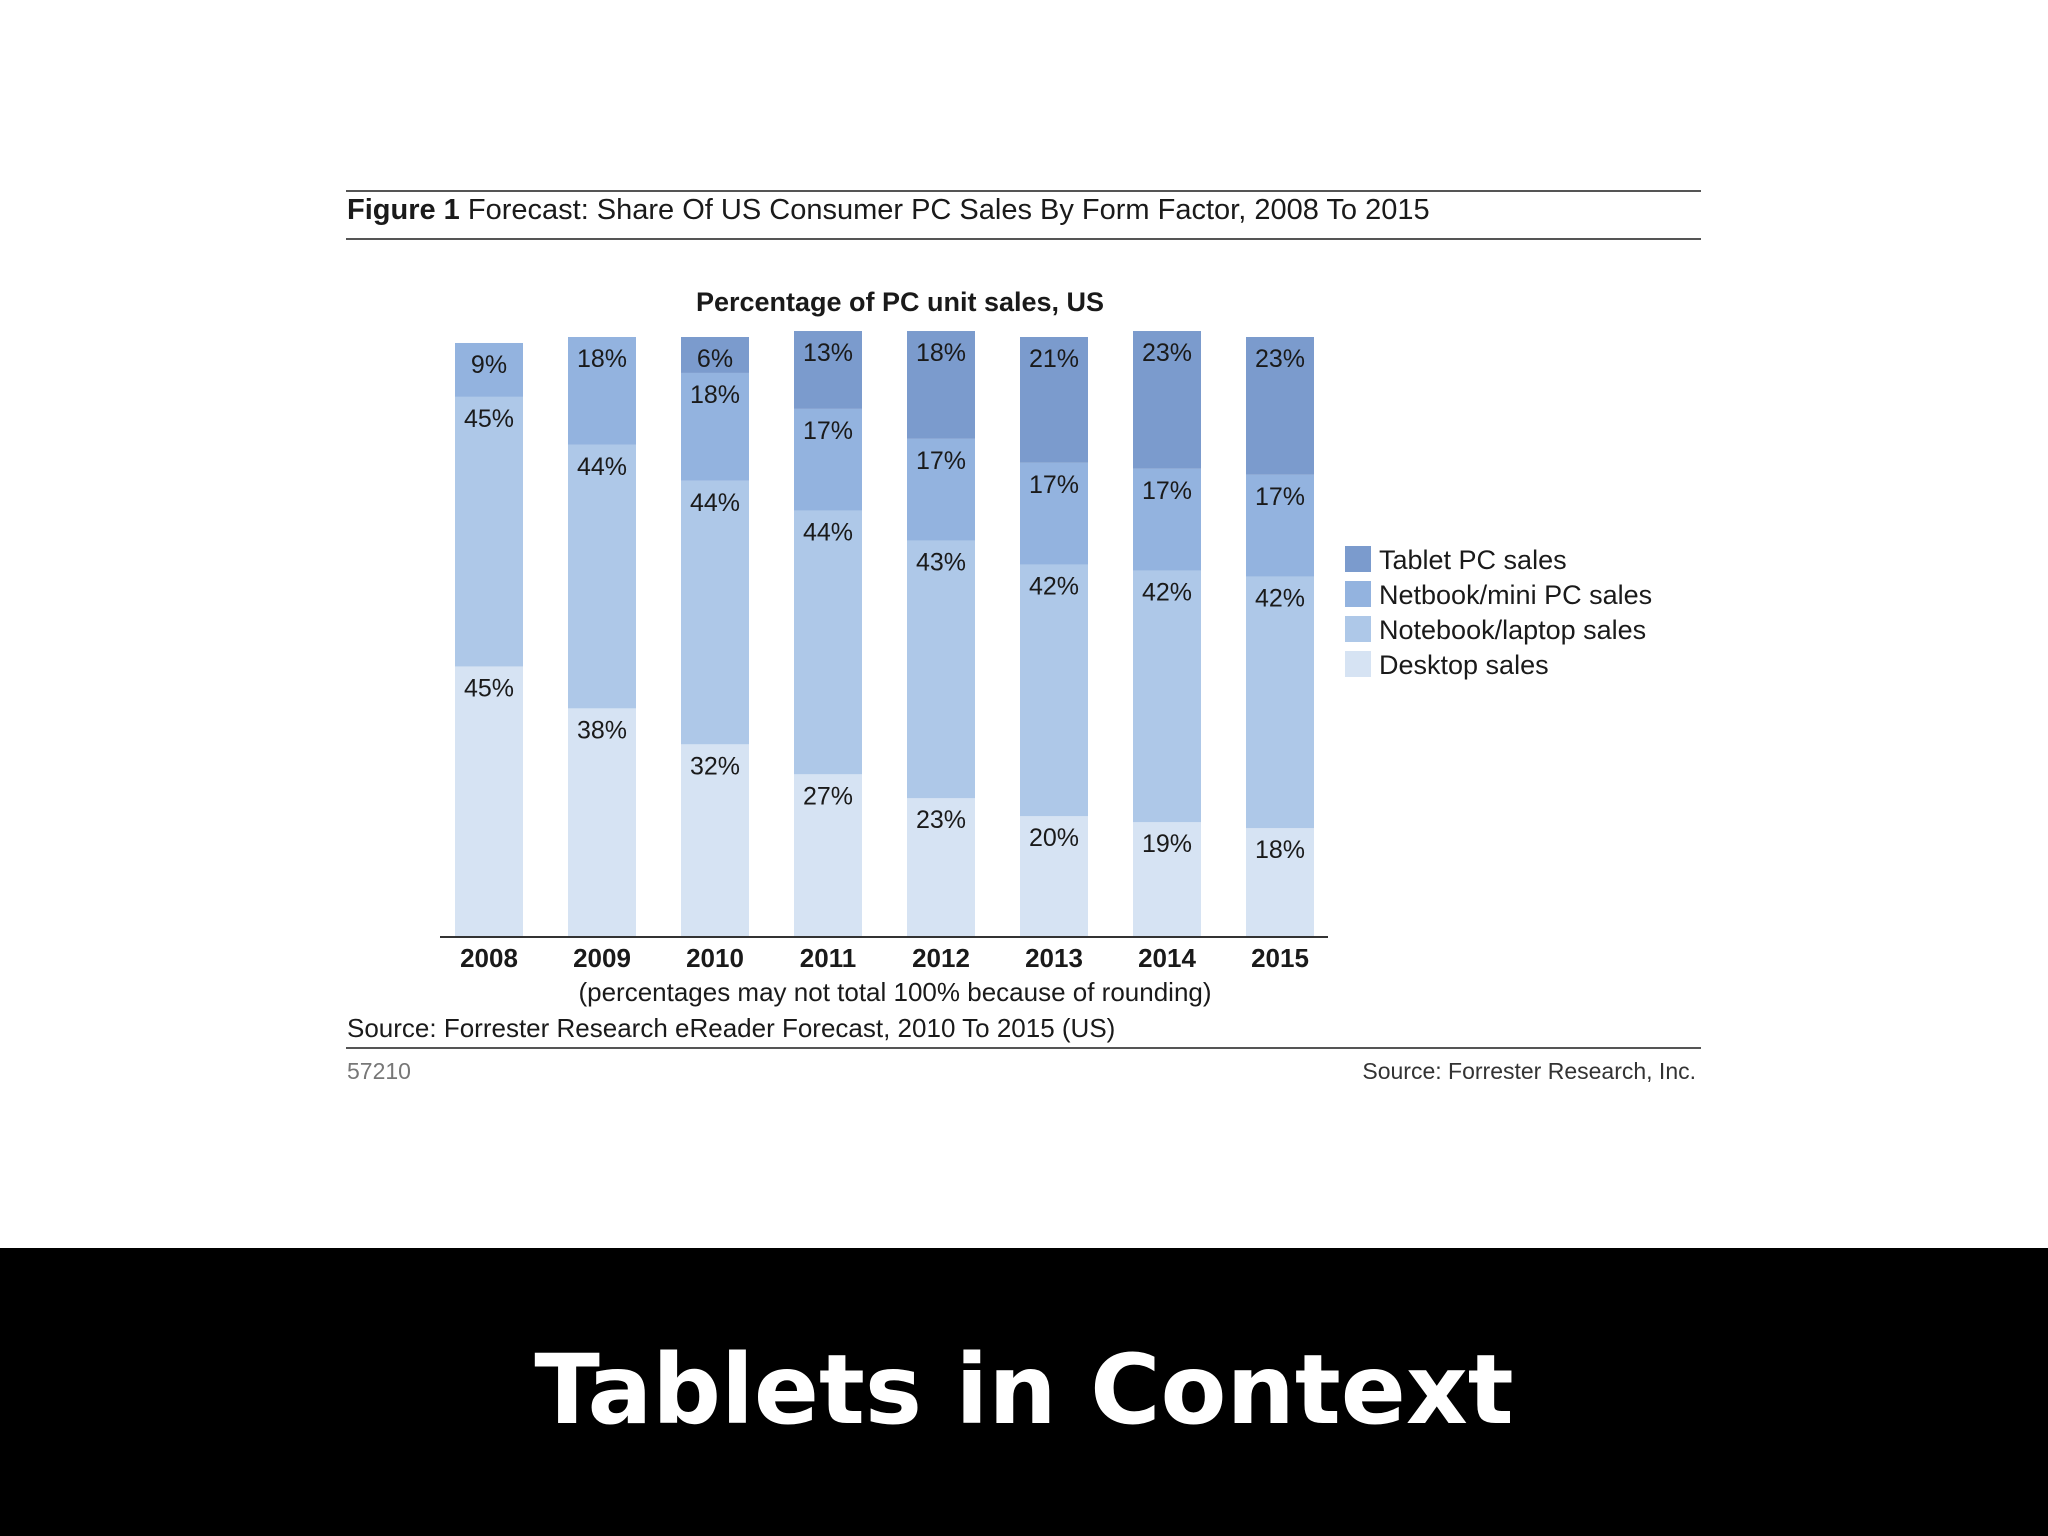 The width and height of the screenshot is (2048, 1536). I want to click on data-label-2010-s3: 6%, so click(715, 359).